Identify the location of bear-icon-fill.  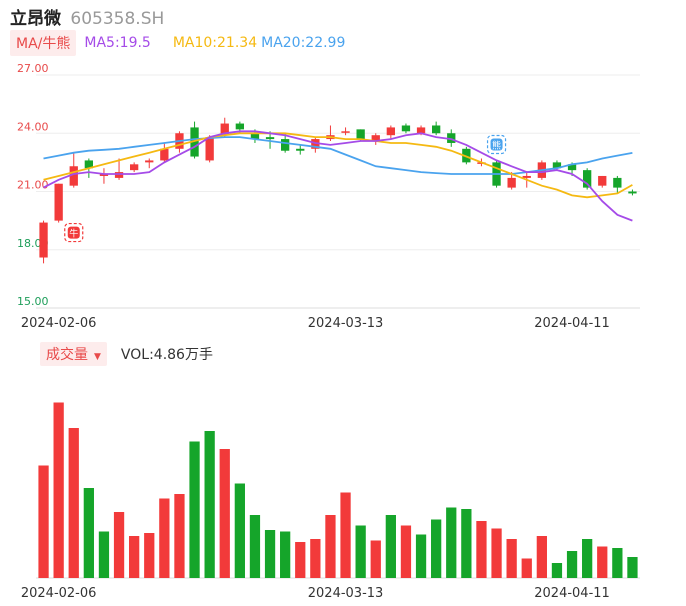
(496, 144).